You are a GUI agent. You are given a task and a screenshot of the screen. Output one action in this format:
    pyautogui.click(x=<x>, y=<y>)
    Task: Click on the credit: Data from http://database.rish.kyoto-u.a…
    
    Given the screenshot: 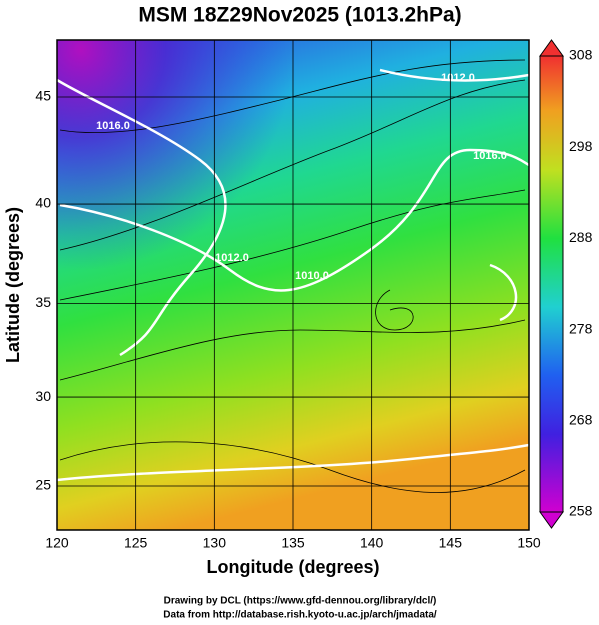 What is the action you would take?
    pyautogui.click(x=300, y=615)
    